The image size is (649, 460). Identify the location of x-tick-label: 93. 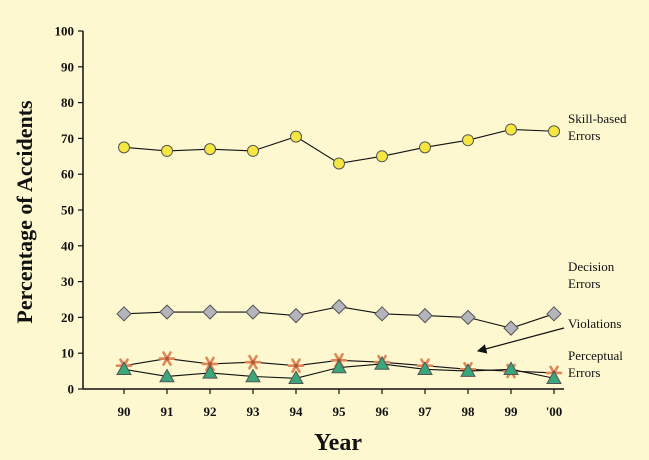
(254, 411).